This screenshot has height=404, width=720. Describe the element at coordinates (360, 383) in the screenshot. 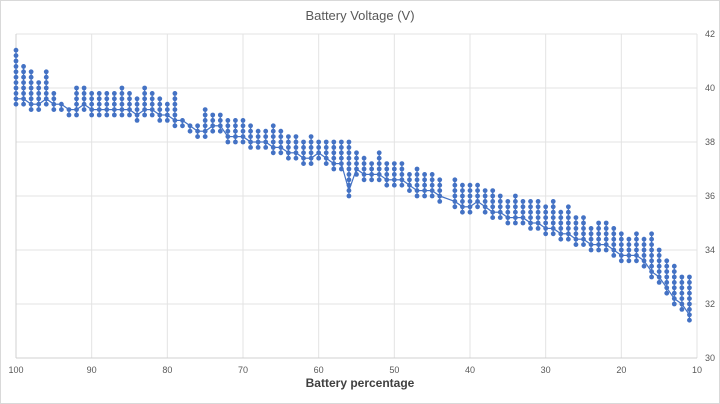

I see `x-axis-label: Battery percentage` at that location.